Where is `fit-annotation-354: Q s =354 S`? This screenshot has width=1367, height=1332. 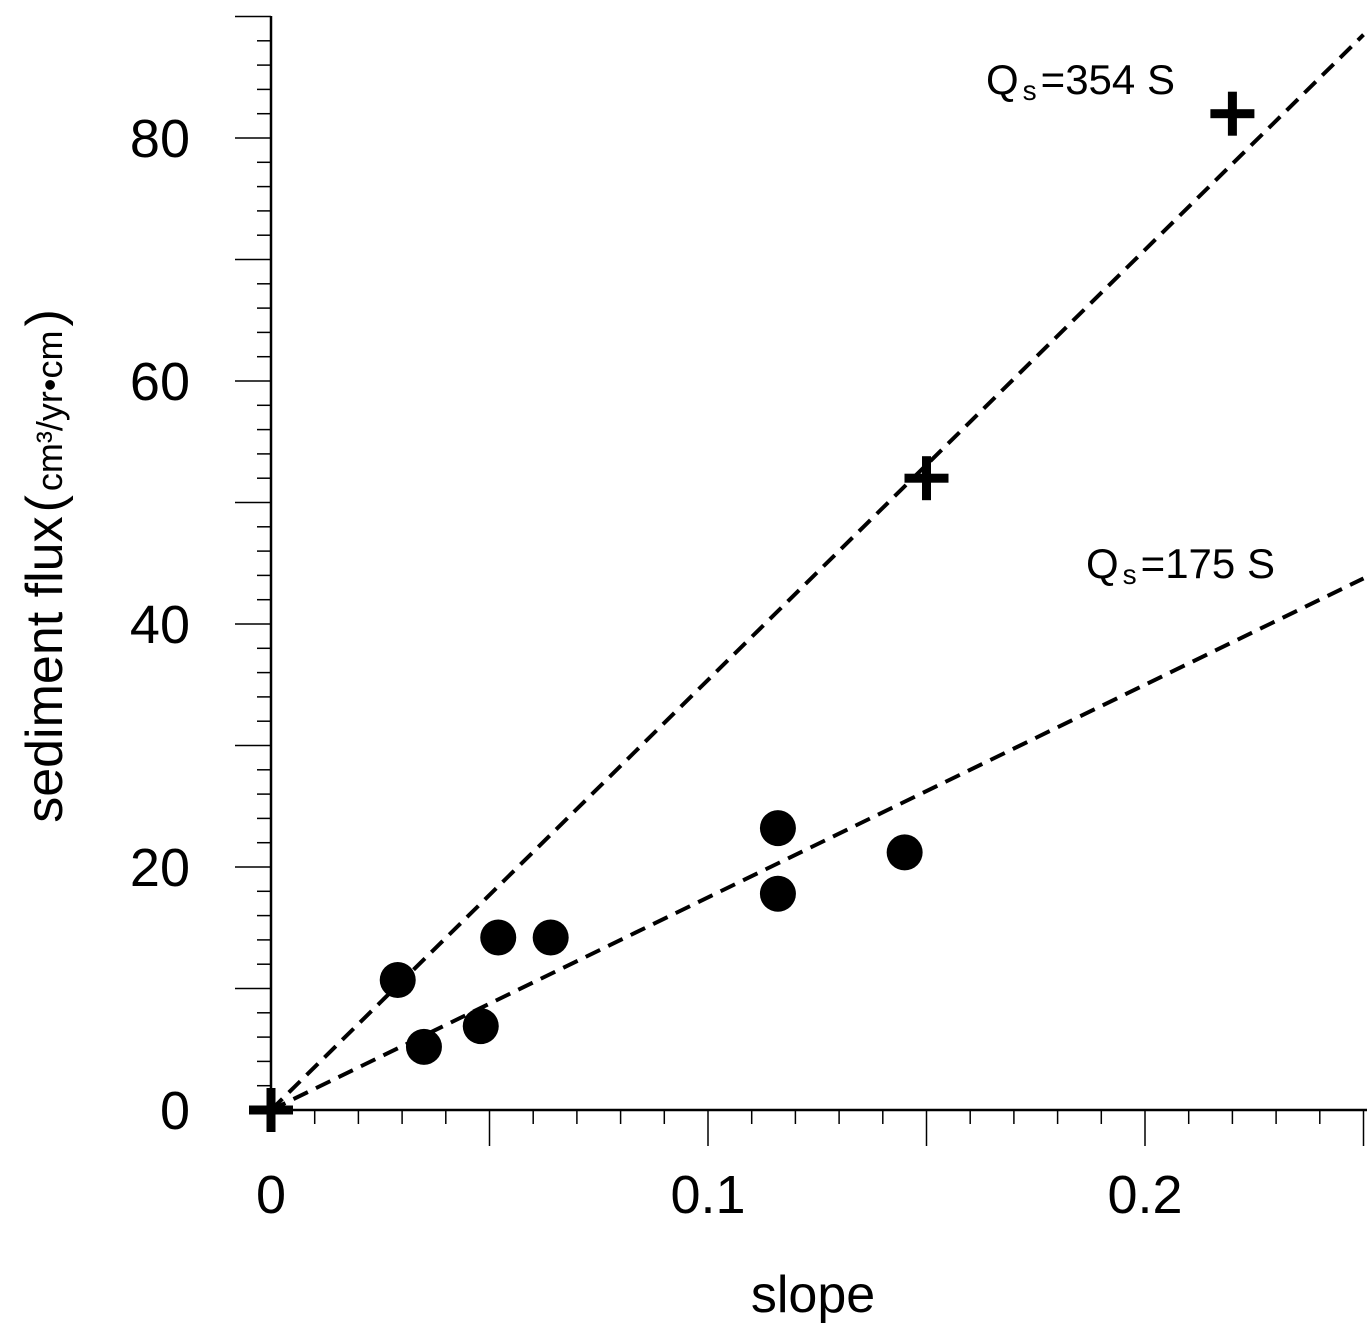 fit-annotation-354: Q s =354 S is located at coordinates (1080, 81).